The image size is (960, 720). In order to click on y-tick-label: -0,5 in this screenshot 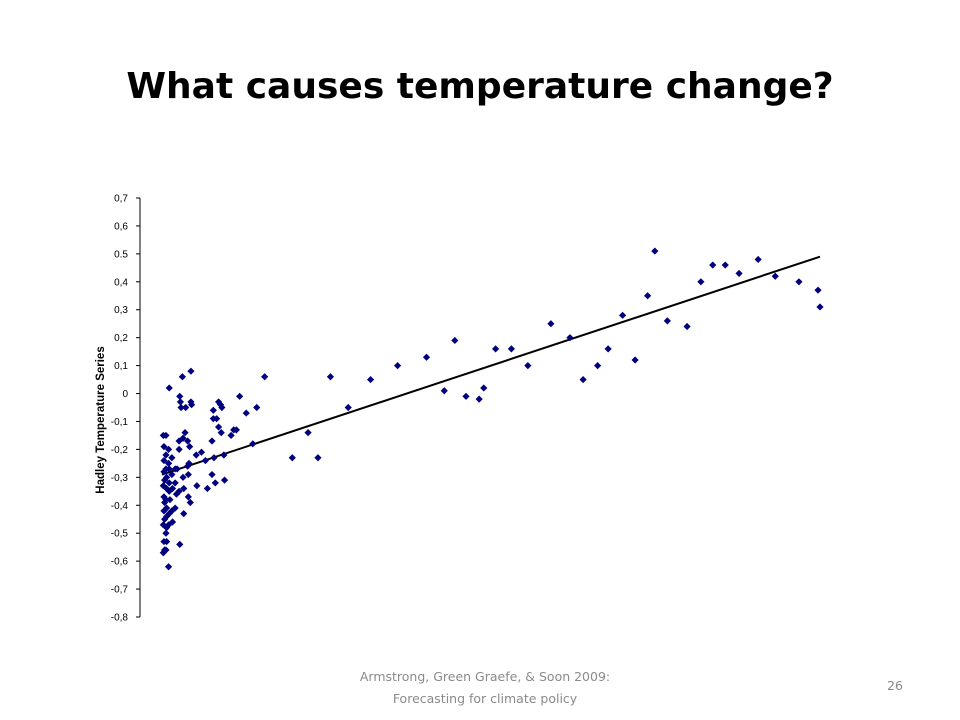, I will do `click(120, 534)`.